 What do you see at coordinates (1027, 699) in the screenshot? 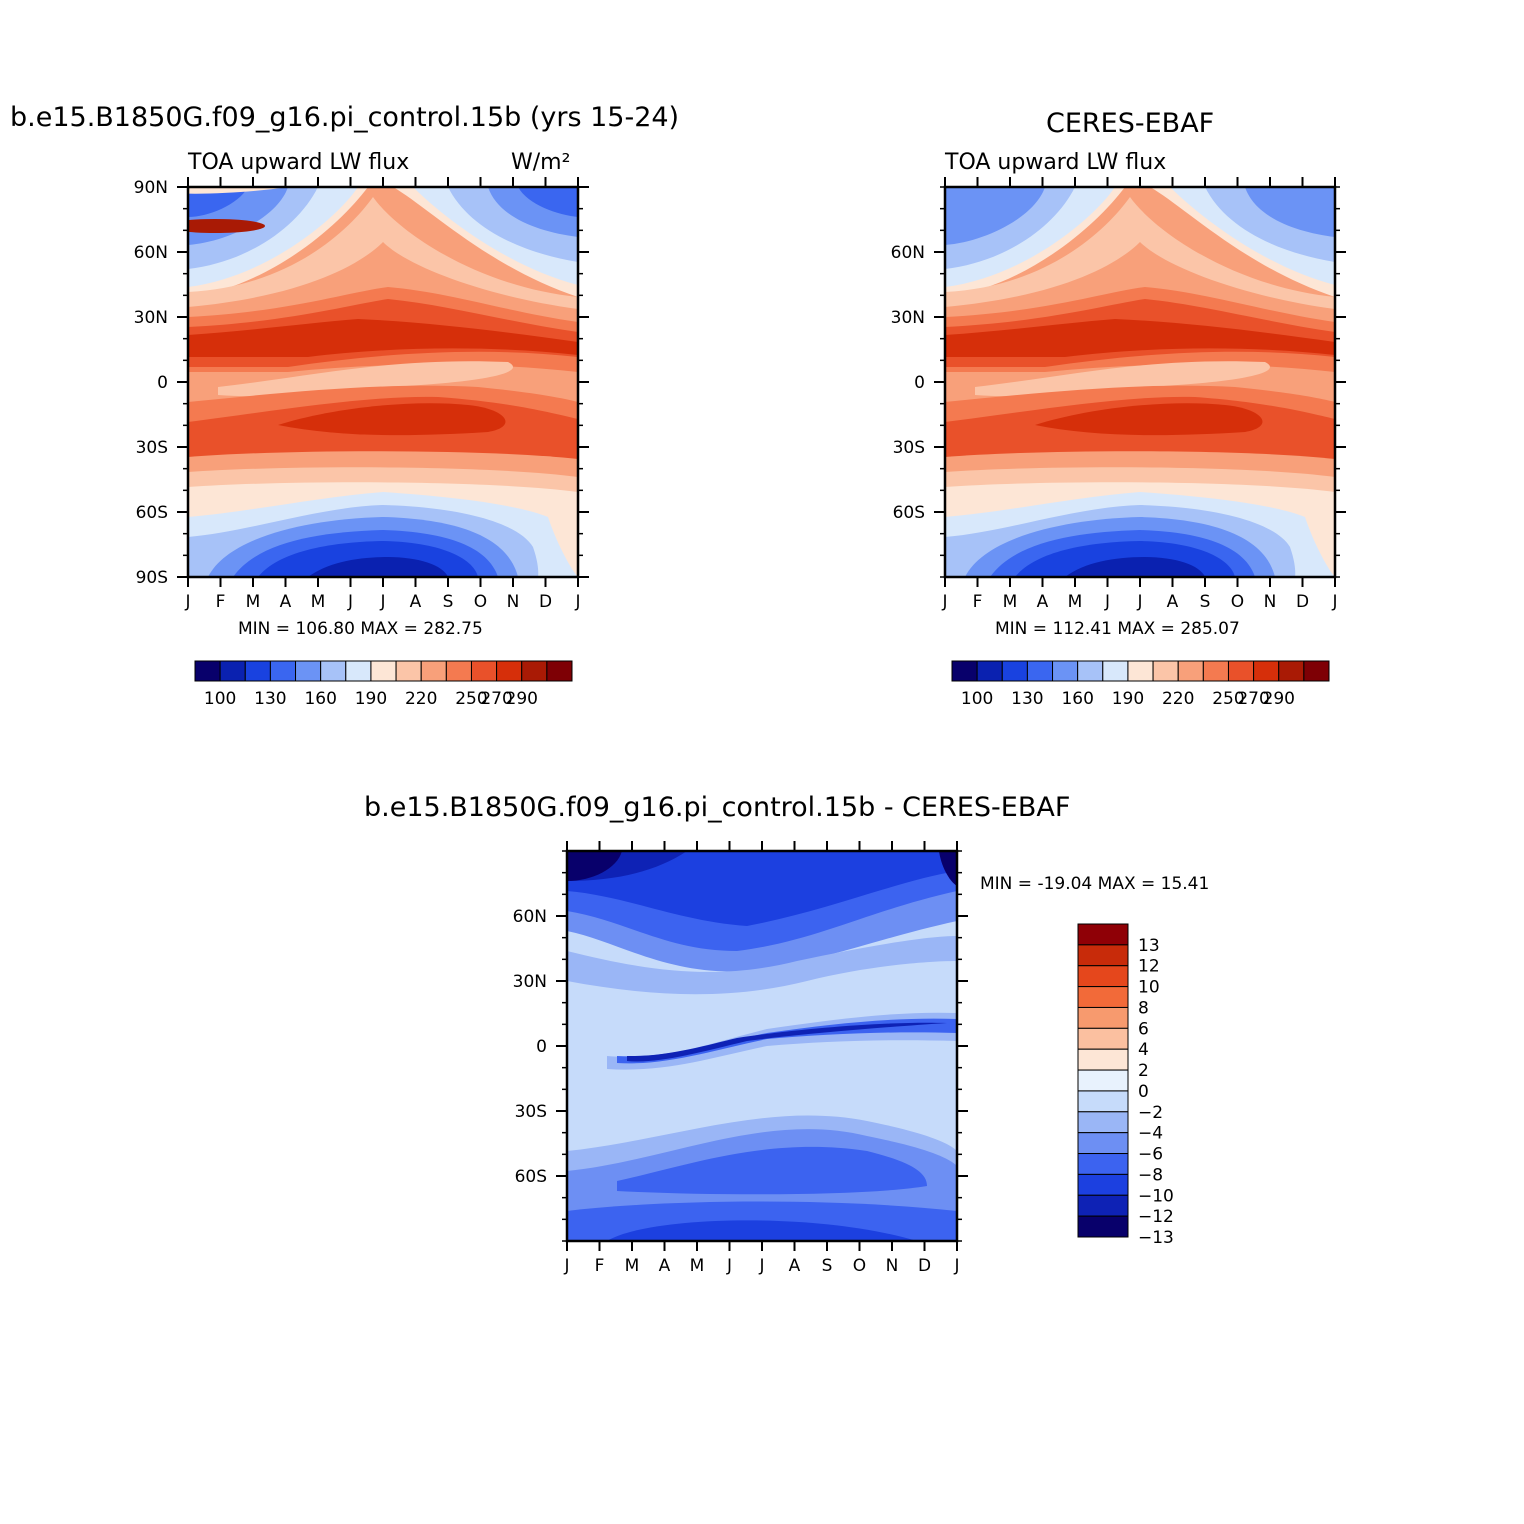
I see `colorbar-label: 130` at bounding box center [1027, 699].